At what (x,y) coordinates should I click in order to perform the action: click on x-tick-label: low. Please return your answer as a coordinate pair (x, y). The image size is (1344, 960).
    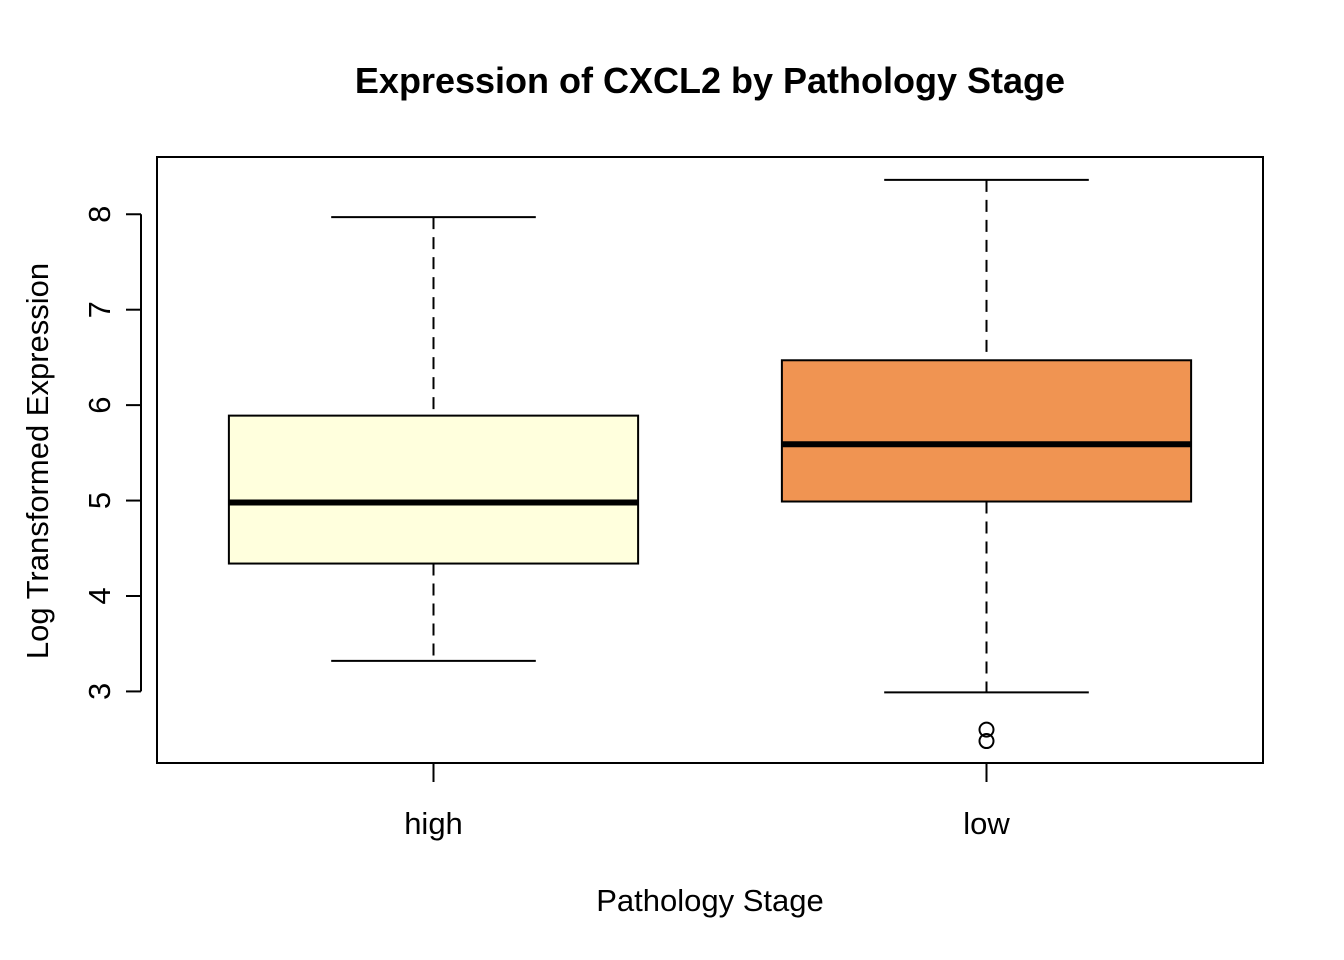
    Looking at the image, I should click on (986, 823).